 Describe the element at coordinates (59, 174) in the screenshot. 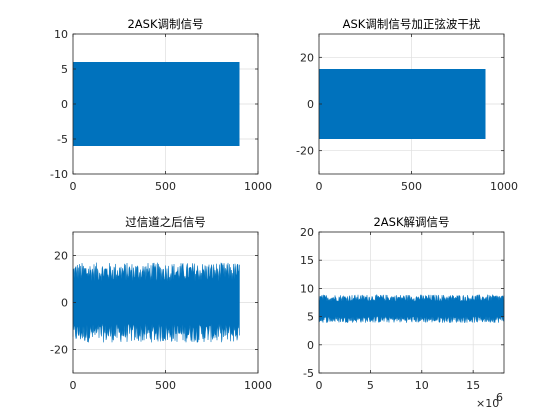

I see `y-tick-label: -10` at that location.